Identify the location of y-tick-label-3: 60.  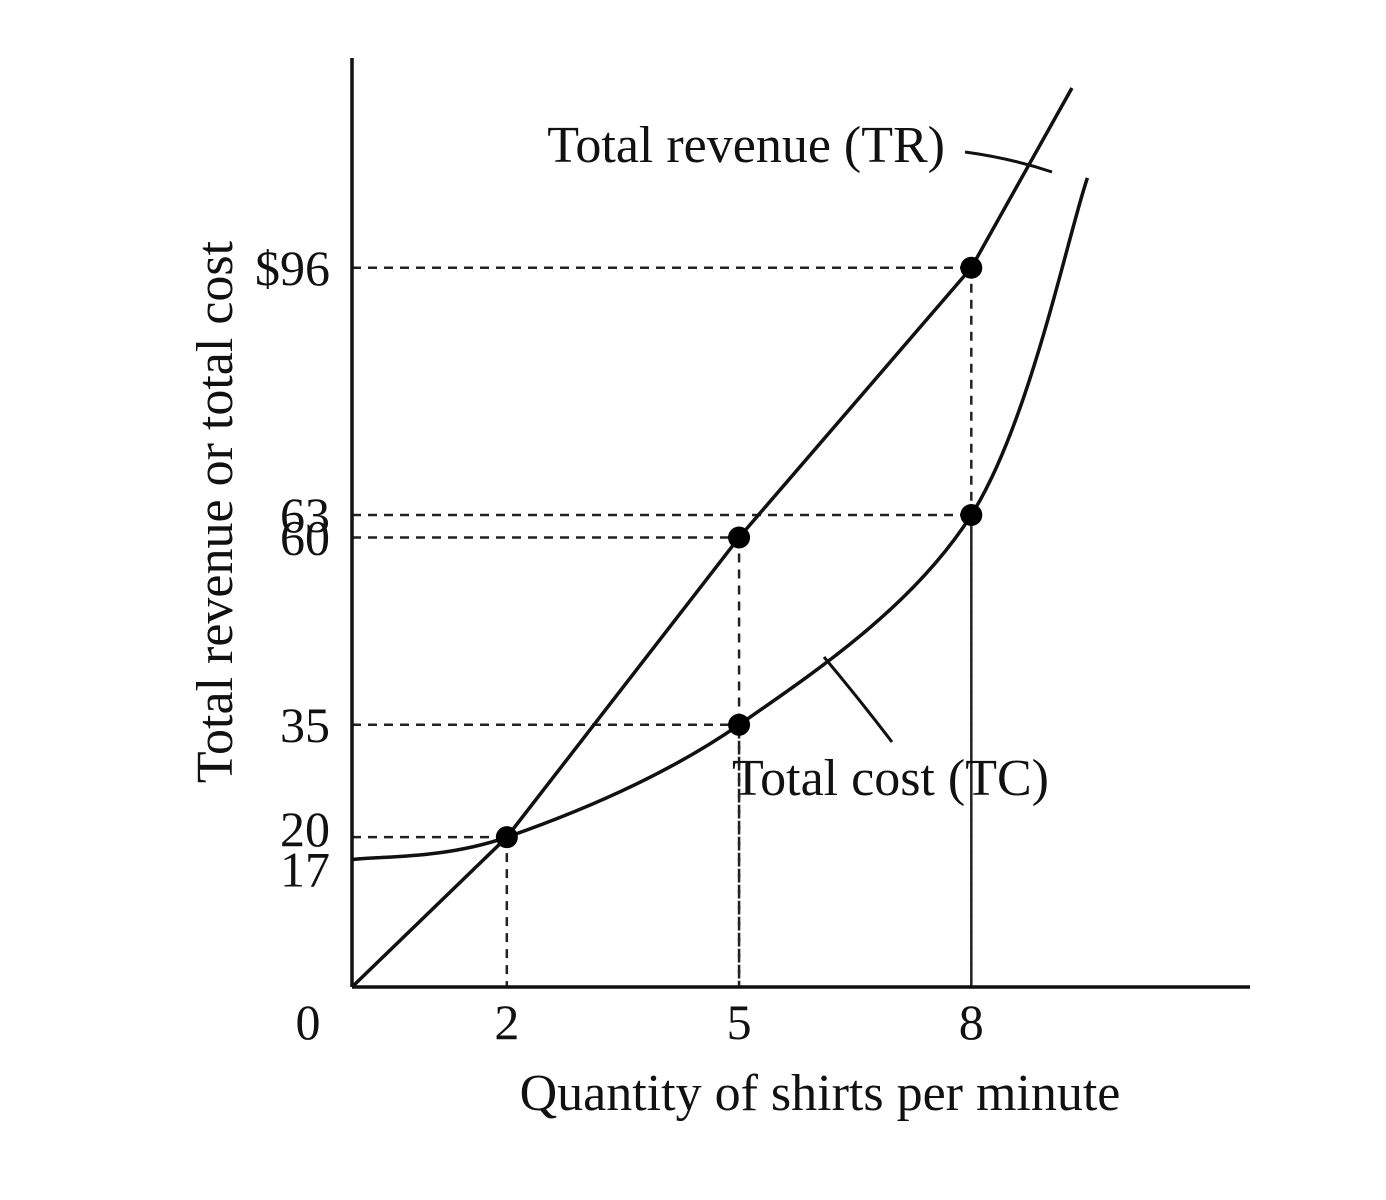
(305, 537).